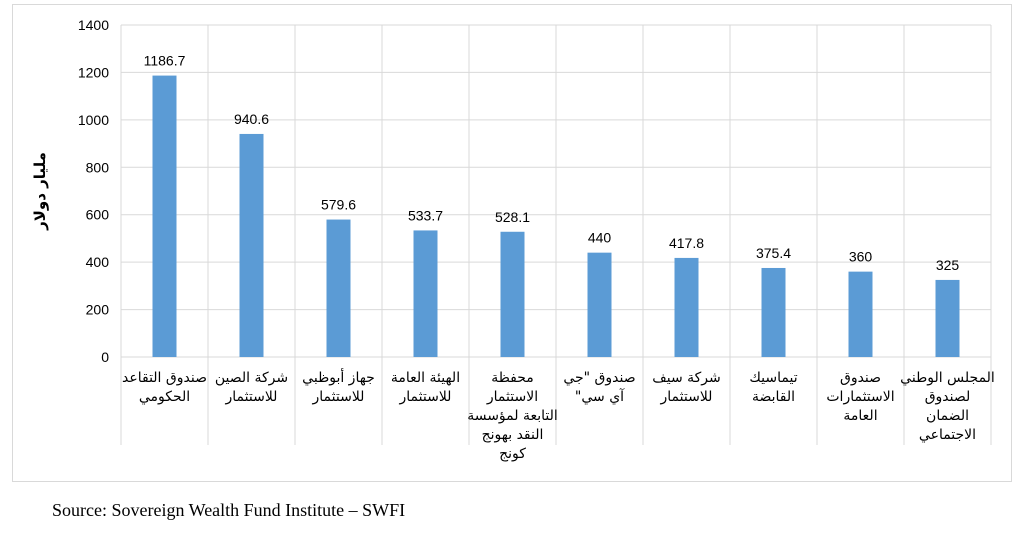 This screenshot has height=543, width=1024. Describe the element at coordinates (98, 262) in the screenshot. I see `y-tick-label: 400` at that location.